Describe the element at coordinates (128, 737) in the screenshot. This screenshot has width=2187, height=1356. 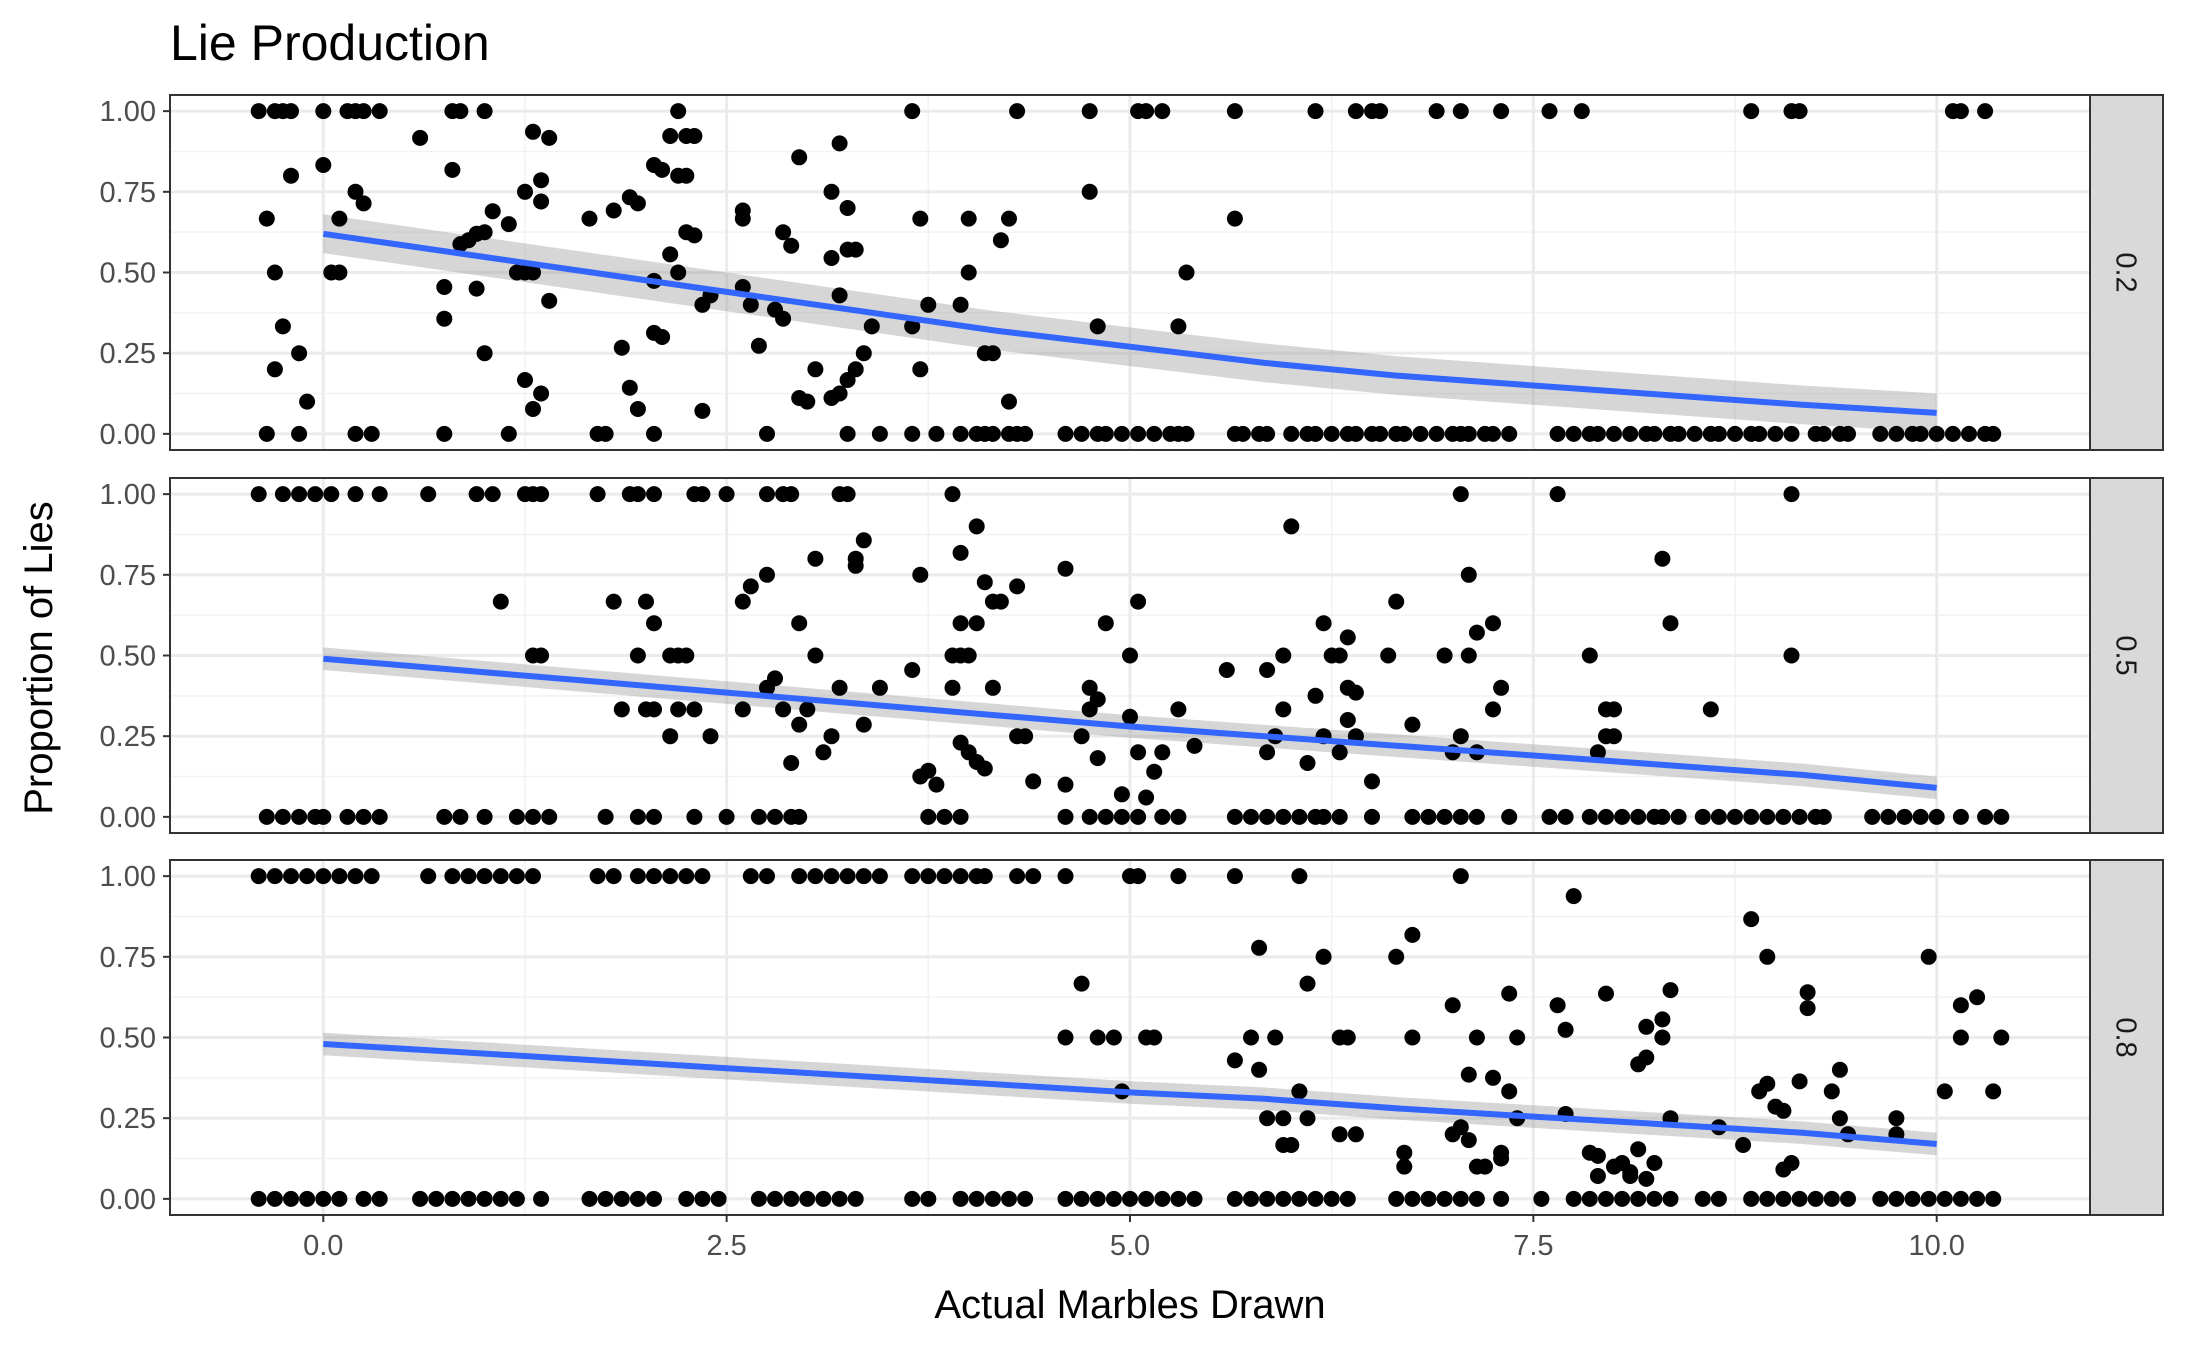
I see `y-tick-label: 0.25` at that location.